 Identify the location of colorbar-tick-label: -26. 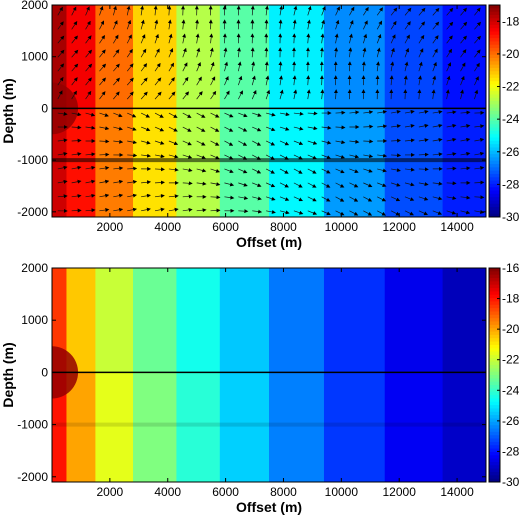
(511, 421).